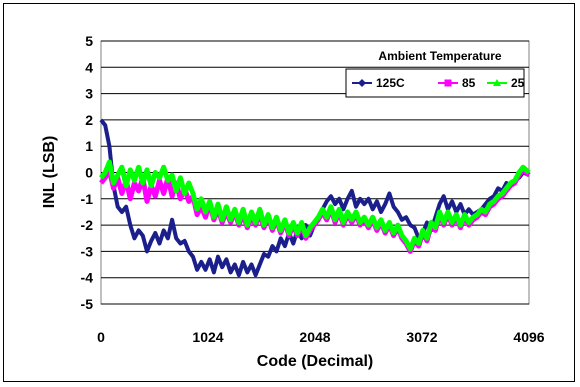  Describe the element at coordinates (89, 94) in the screenshot. I see `y-tick-label: 3` at that location.